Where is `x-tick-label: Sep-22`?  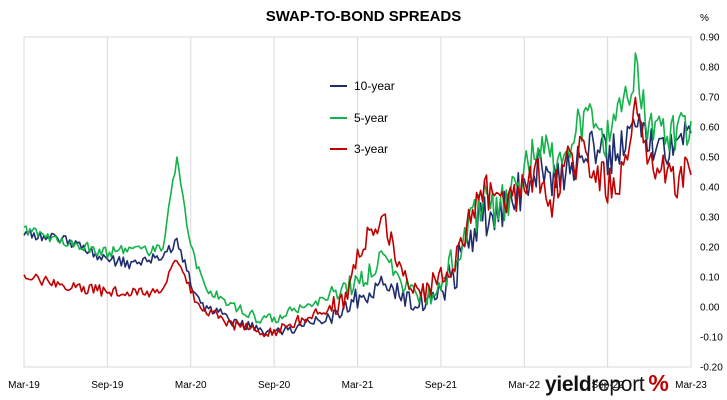 x-tick-label: Sep-22 is located at coordinates (608, 385).